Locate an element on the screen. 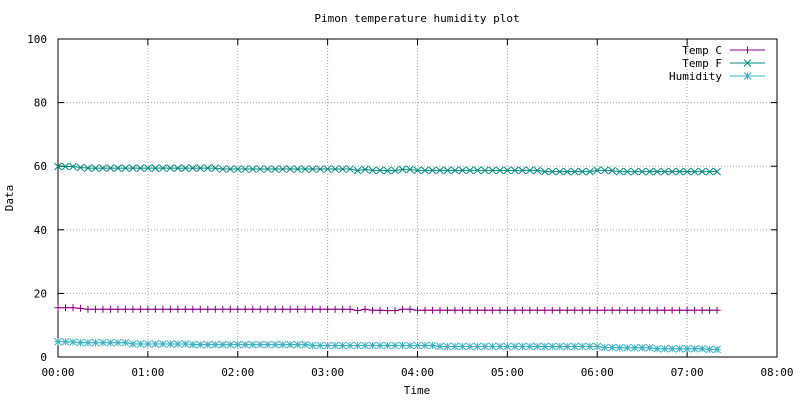 The width and height of the screenshot is (800, 400). y-tick-label: 100 is located at coordinates (37, 39).